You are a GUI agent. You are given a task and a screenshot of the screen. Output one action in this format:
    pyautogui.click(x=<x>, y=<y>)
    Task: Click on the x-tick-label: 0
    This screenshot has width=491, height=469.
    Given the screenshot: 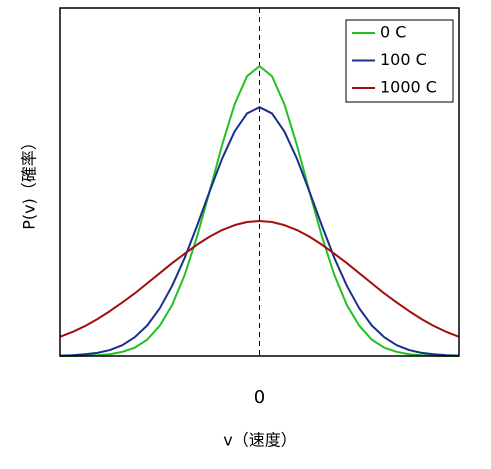 What is the action you would take?
    pyautogui.click(x=259, y=397)
    